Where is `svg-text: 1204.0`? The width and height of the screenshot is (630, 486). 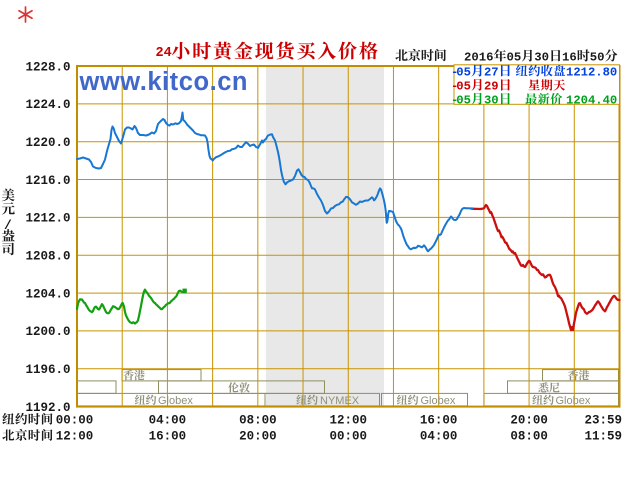 svg-text: 1204.0 is located at coordinates (47, 294).